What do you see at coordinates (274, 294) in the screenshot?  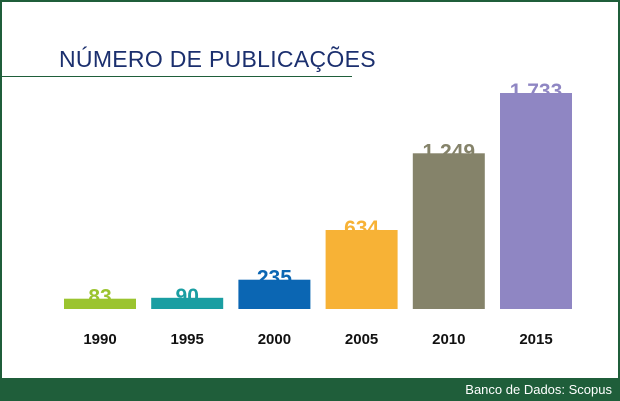 I see `bar-2000` at bounding box center [274, 294].